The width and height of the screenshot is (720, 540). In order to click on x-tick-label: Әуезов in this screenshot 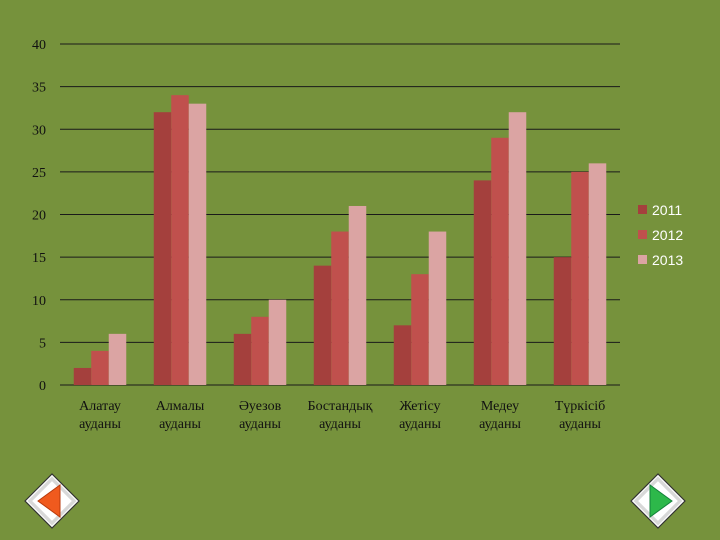, I will do `click(260, 406)`.